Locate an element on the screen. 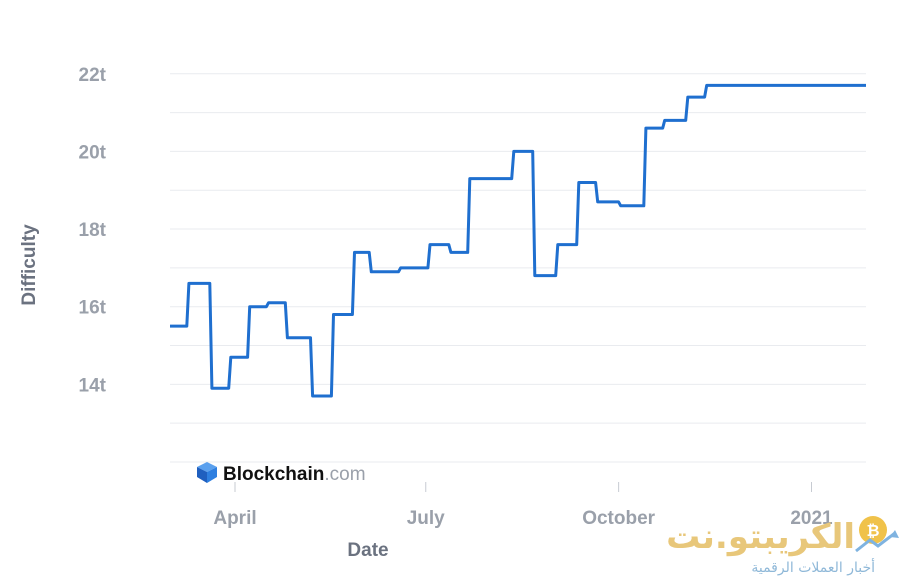  x-axis-ticks: April July October 2021 is located at coordinates (523, 505).